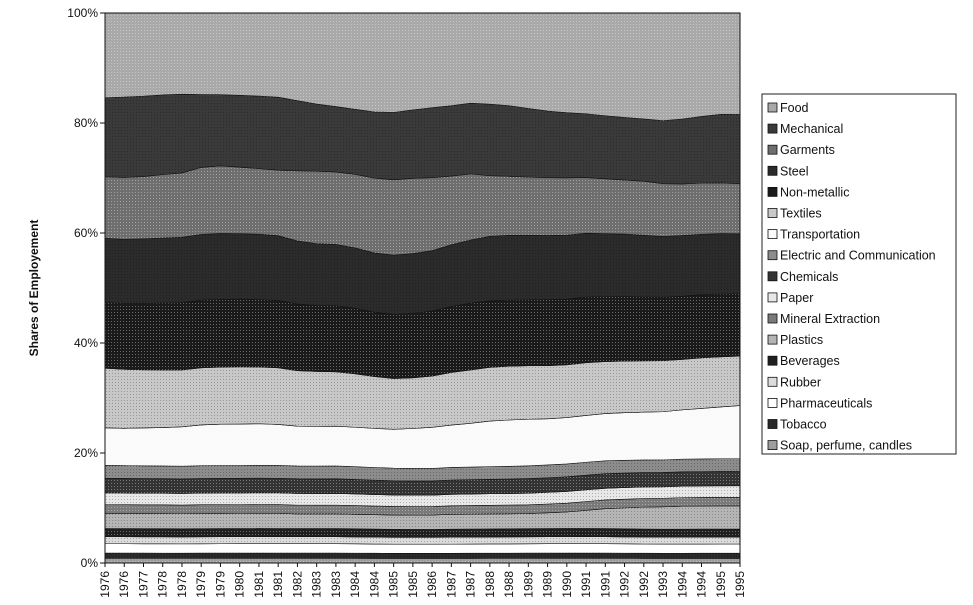 This screenshot has height=605, width=973. I want to click on legend-swatch-mineral-extraction, so click(772, 318).